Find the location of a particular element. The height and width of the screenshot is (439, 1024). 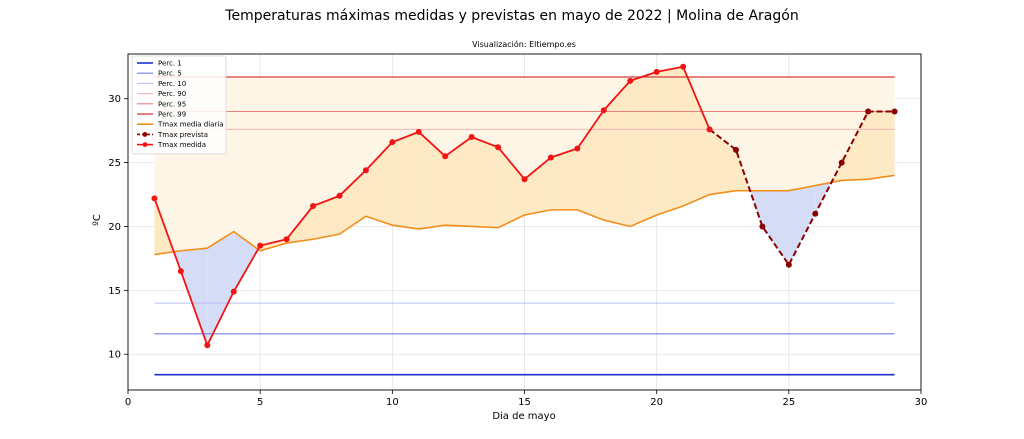

legend-label: Tmax medida is located at coordinates (181, 145).